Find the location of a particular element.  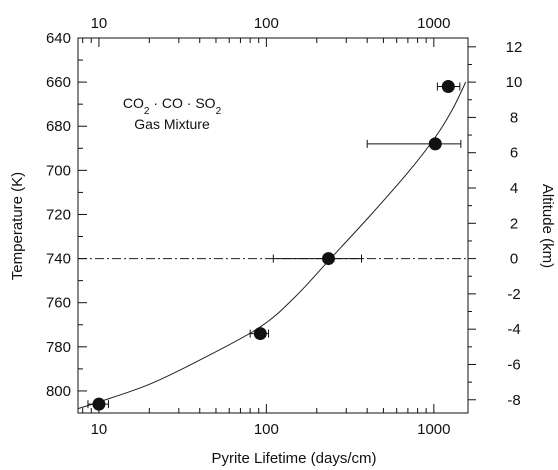

x-tick-label: 1000 is located at coordinates (433, 429).